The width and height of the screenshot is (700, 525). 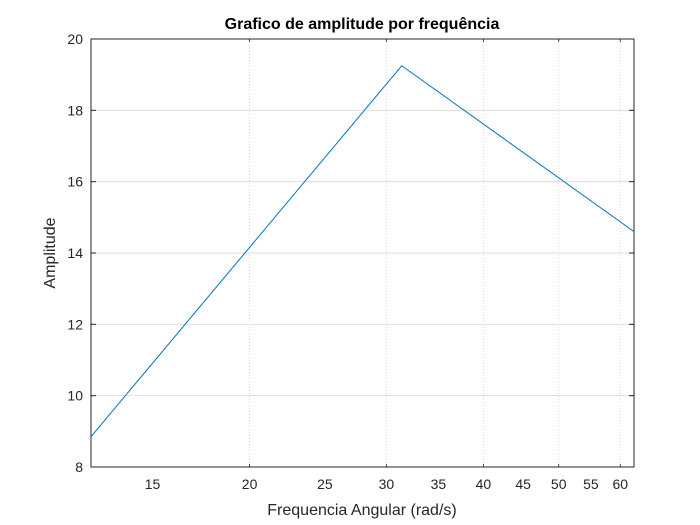 I want to click on x-tick-label: 55, so click(x=591, y=484).